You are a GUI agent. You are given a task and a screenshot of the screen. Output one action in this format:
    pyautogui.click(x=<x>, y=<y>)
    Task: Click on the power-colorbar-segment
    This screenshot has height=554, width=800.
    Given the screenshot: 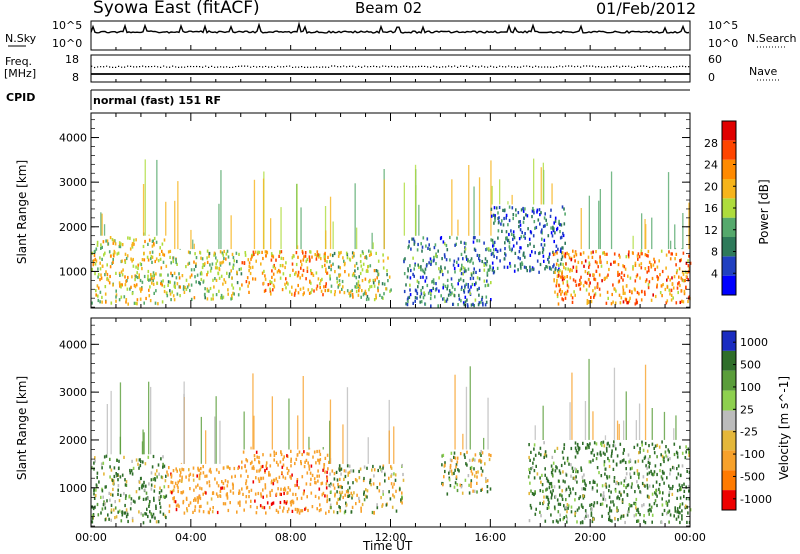 What is the action you would take?
    pyautogui.click(x=729, y=208)
    